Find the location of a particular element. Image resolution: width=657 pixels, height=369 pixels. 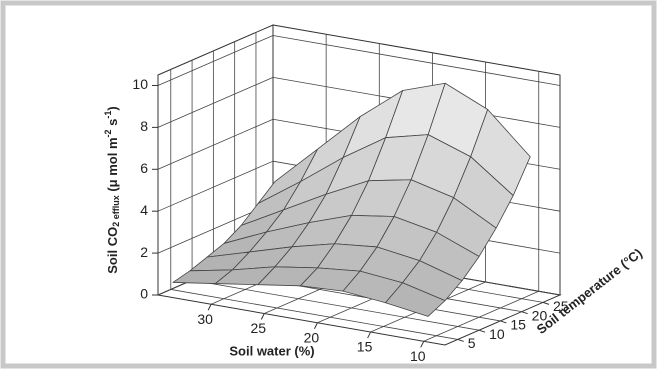

z-label-part: s is located at coordinates (112, 124).